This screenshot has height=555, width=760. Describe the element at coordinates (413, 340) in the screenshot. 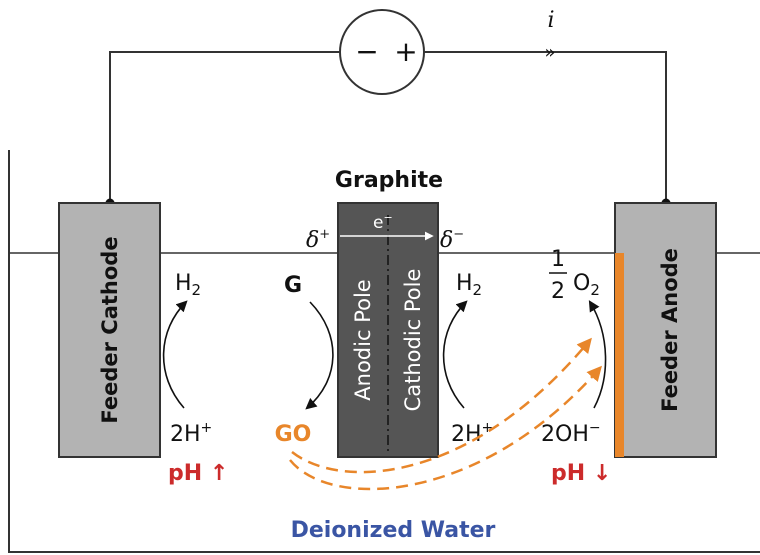

I see `cathodic-pole-label: Cathodic Pole` at that location.